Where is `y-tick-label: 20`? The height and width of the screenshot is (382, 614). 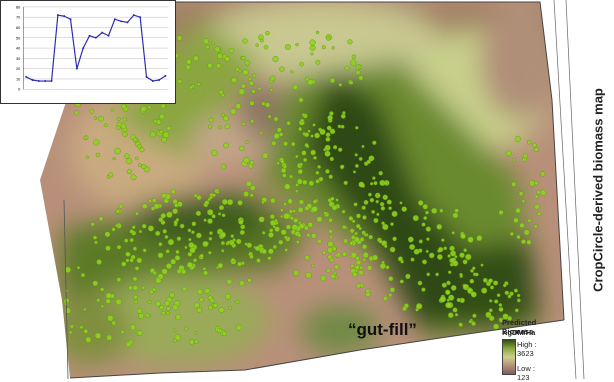
y-tick-label: 20 is located at coordinates (18, 68).